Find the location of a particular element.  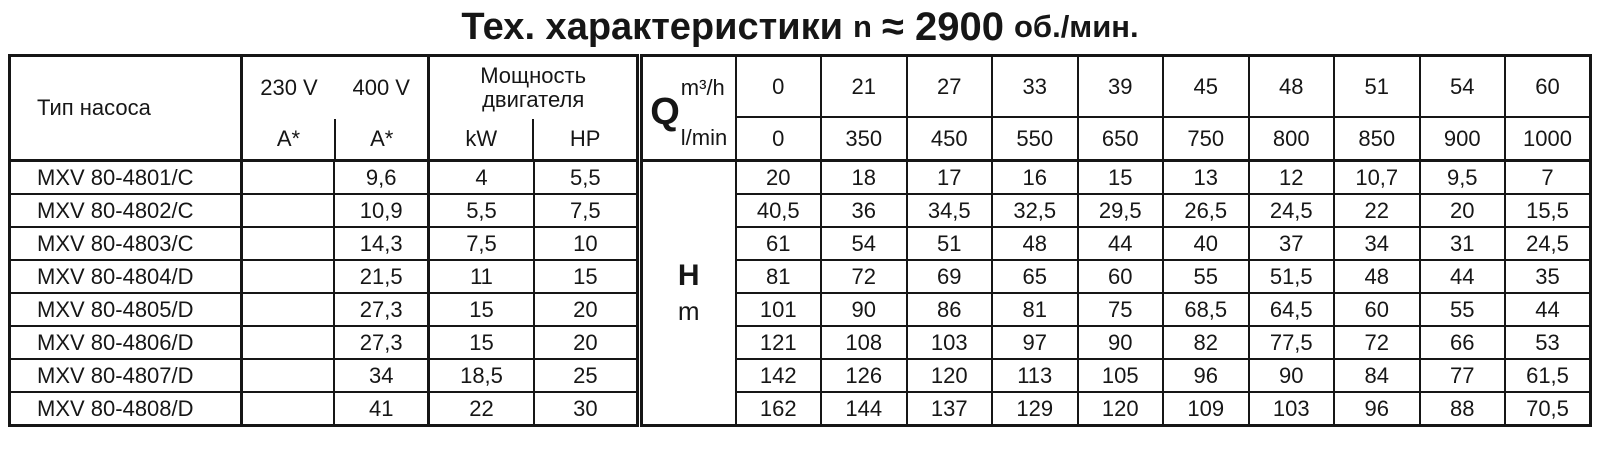

voltage-labels: 230 V 400 V is located at coordinates (335, 89).